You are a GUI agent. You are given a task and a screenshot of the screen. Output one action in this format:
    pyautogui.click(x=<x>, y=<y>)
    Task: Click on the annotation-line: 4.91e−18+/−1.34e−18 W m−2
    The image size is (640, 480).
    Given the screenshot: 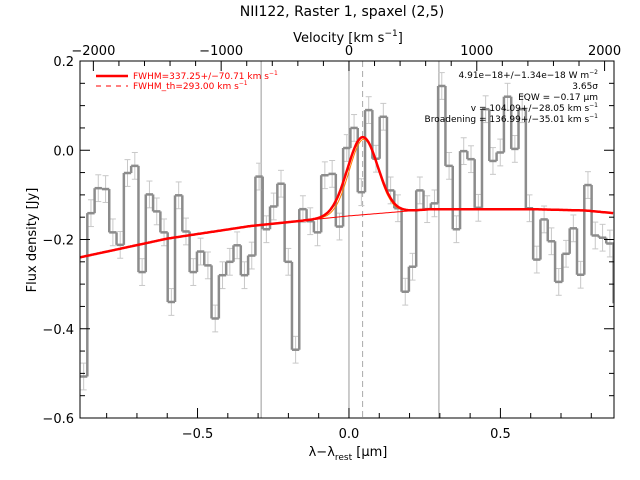 What is the action you would take?
    pyautogui.click(x=529, y=75)
    